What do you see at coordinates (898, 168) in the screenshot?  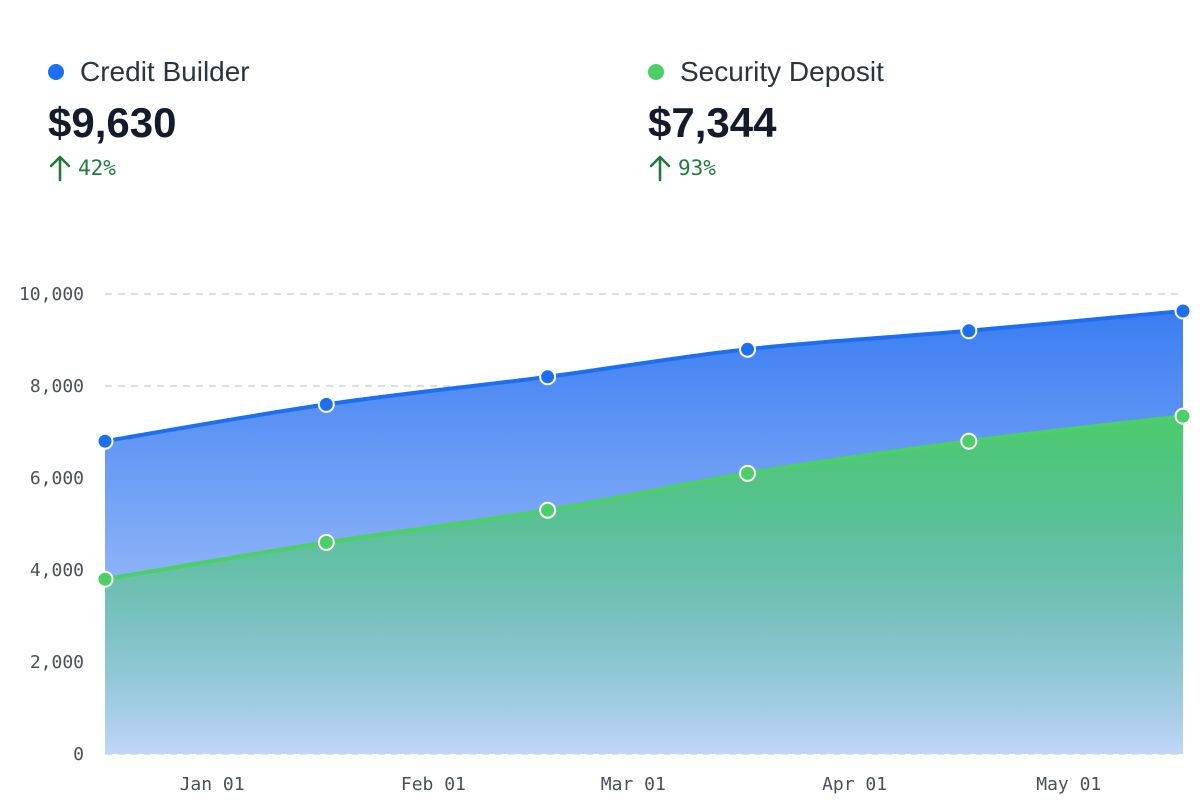 I see `security-deposit-change: 93%` at bounding box center [898, 168].